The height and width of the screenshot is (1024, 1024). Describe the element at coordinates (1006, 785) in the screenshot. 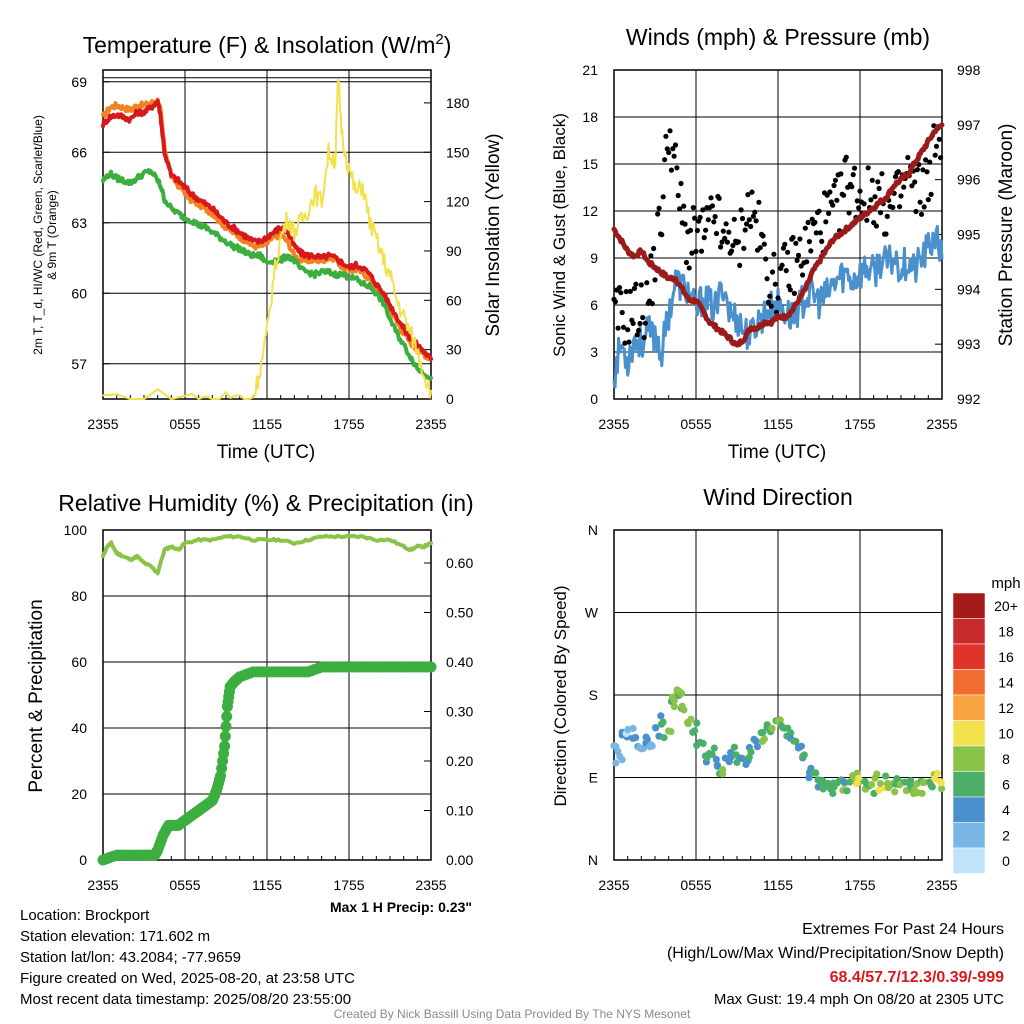

I see `legend-label: 6` at that location.